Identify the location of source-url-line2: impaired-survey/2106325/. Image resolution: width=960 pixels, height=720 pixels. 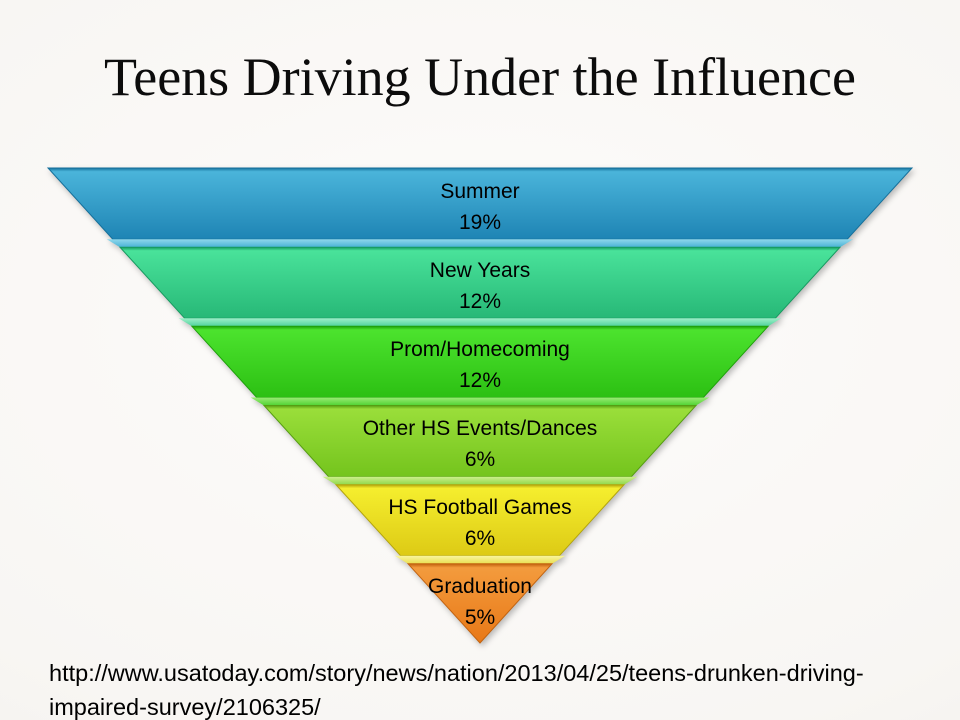
(185, 707).